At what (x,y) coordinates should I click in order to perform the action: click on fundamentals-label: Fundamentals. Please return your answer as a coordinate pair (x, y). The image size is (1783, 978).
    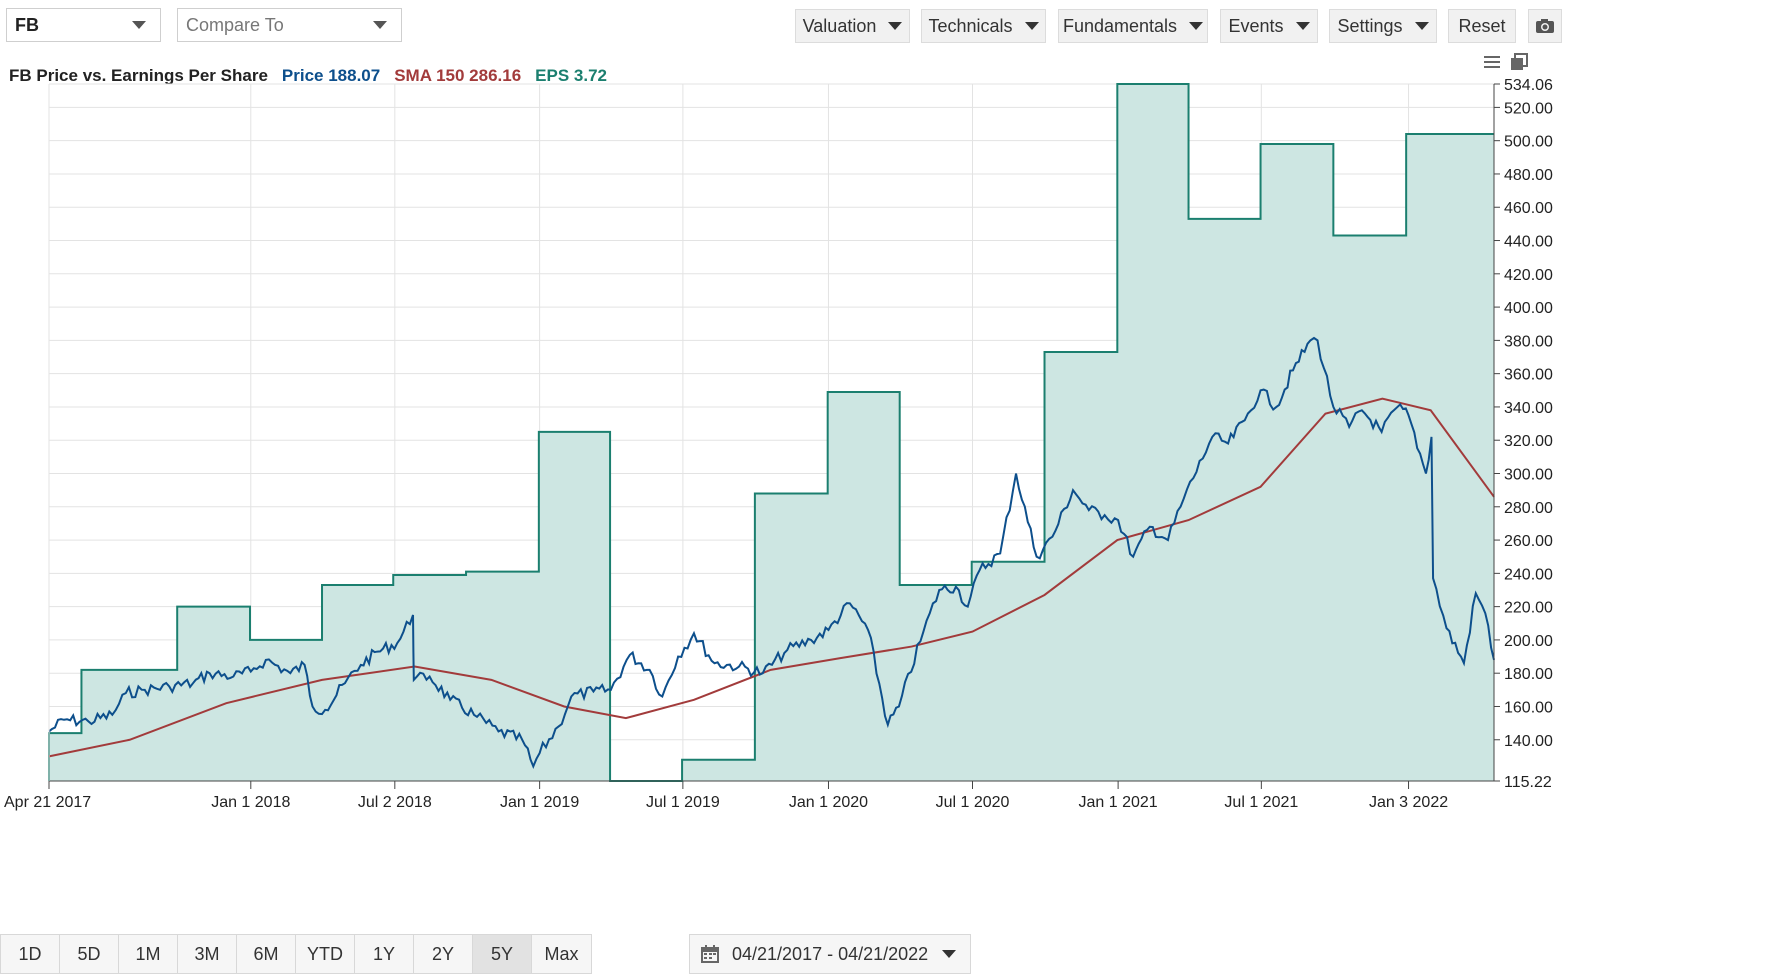
    Looking at the image, I should click on (1120, 25).